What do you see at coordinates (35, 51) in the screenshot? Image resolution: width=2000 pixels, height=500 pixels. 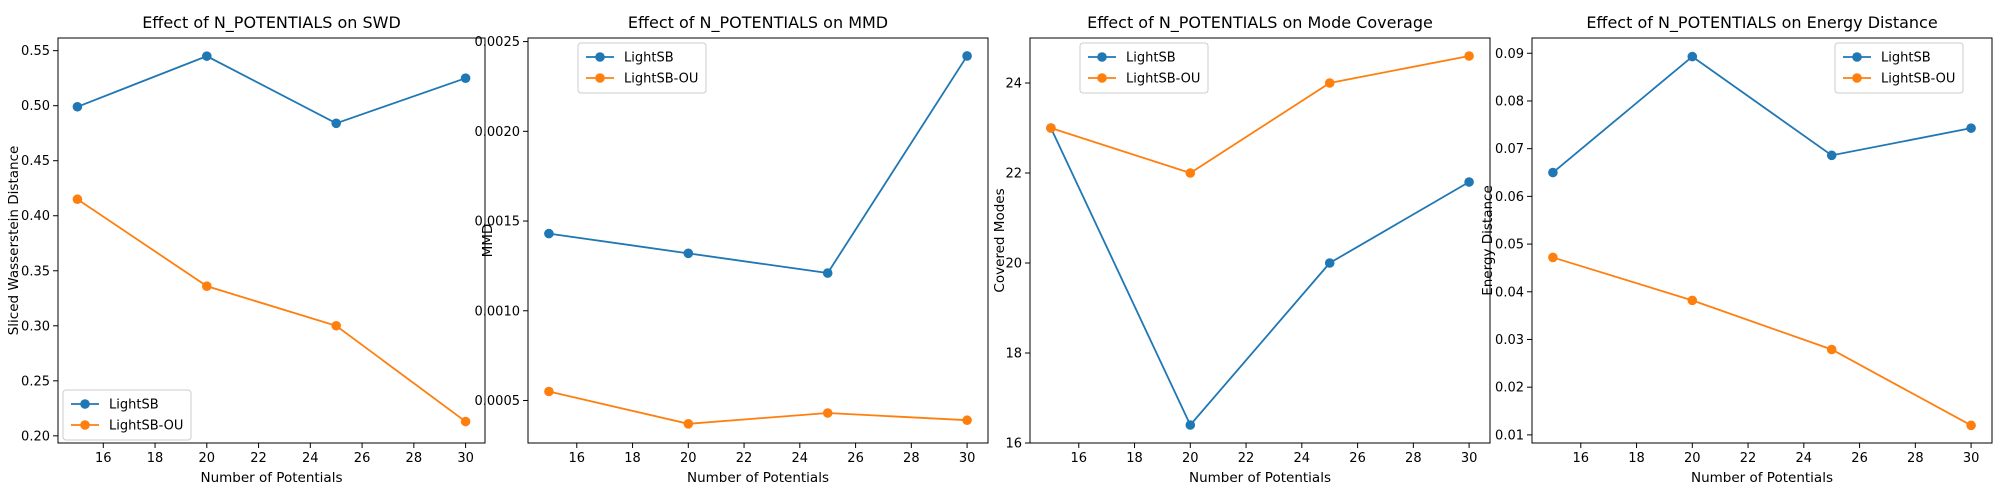 I see `y-tick-label: 0.55` at bounding box center [35, 51].